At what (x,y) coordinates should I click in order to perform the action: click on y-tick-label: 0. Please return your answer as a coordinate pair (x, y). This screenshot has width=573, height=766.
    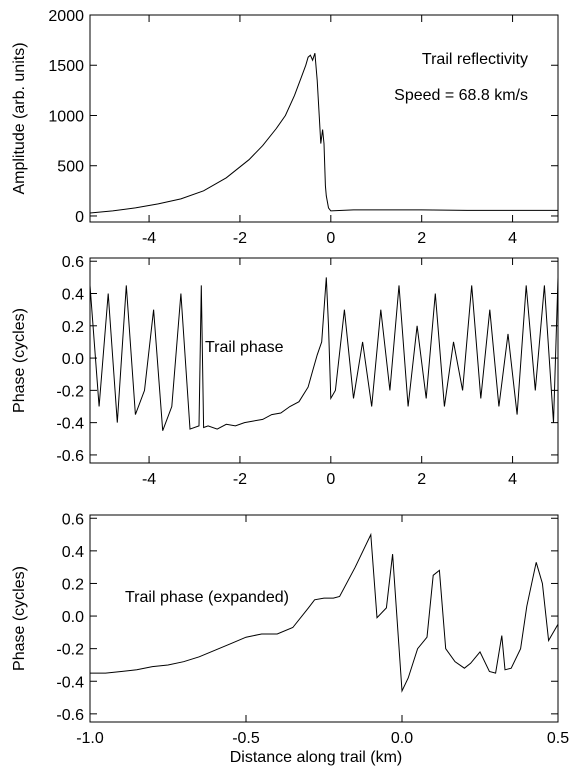
    Looking at the image, I should click on (79, 217).